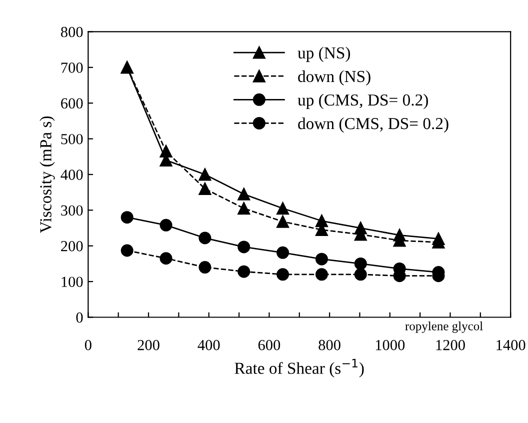 The height and width of the screenshot is (423, 528). Describe the element at coordinates (390, 345) in the screenshot. I see `x-tick-label: 1000` at that location.